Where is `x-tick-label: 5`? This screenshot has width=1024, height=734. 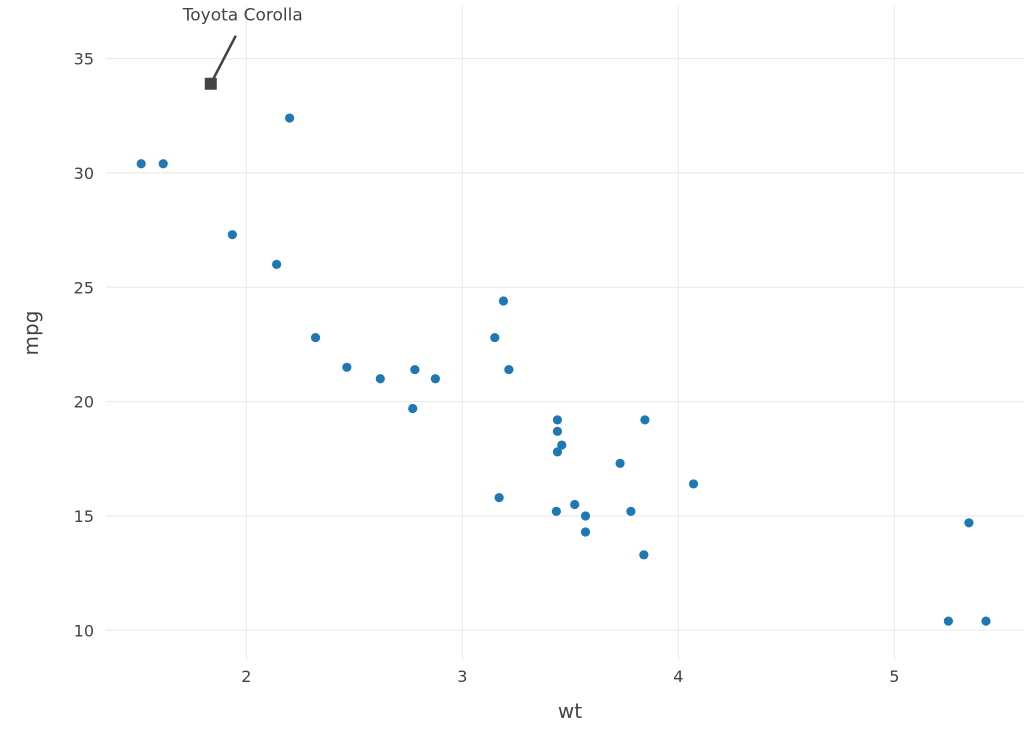
x-tick-label: 5 is located at coordinates (894, 676).